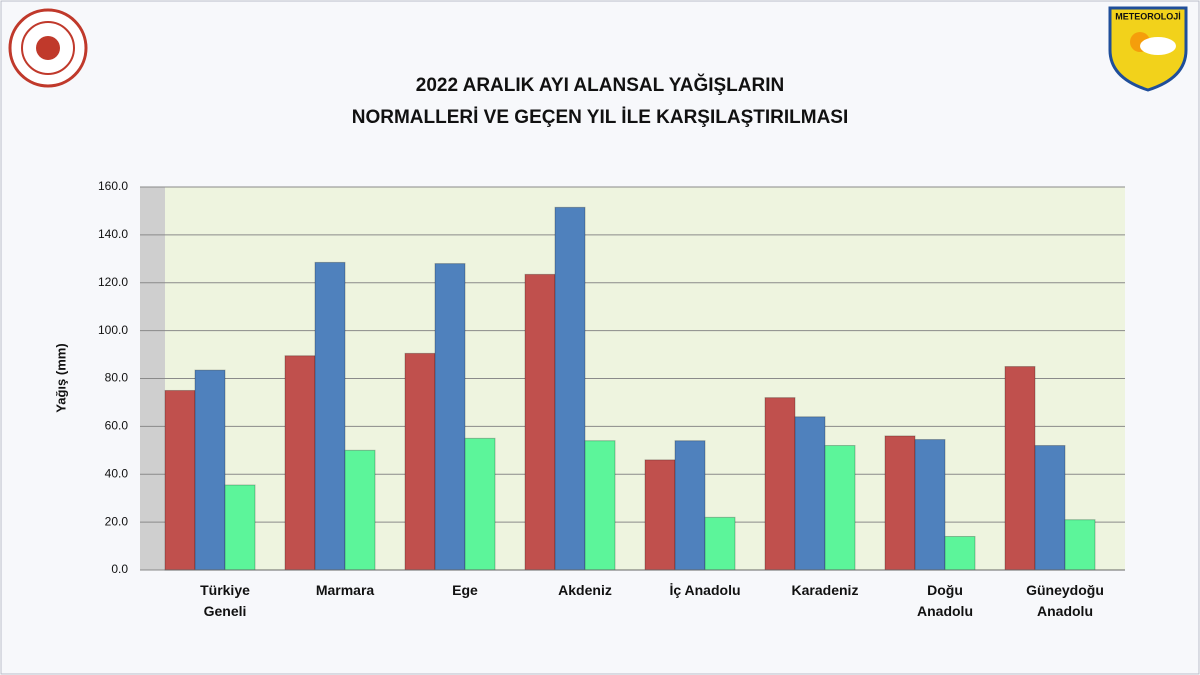  I want to click on logo-cloud, so click(1158, 46).